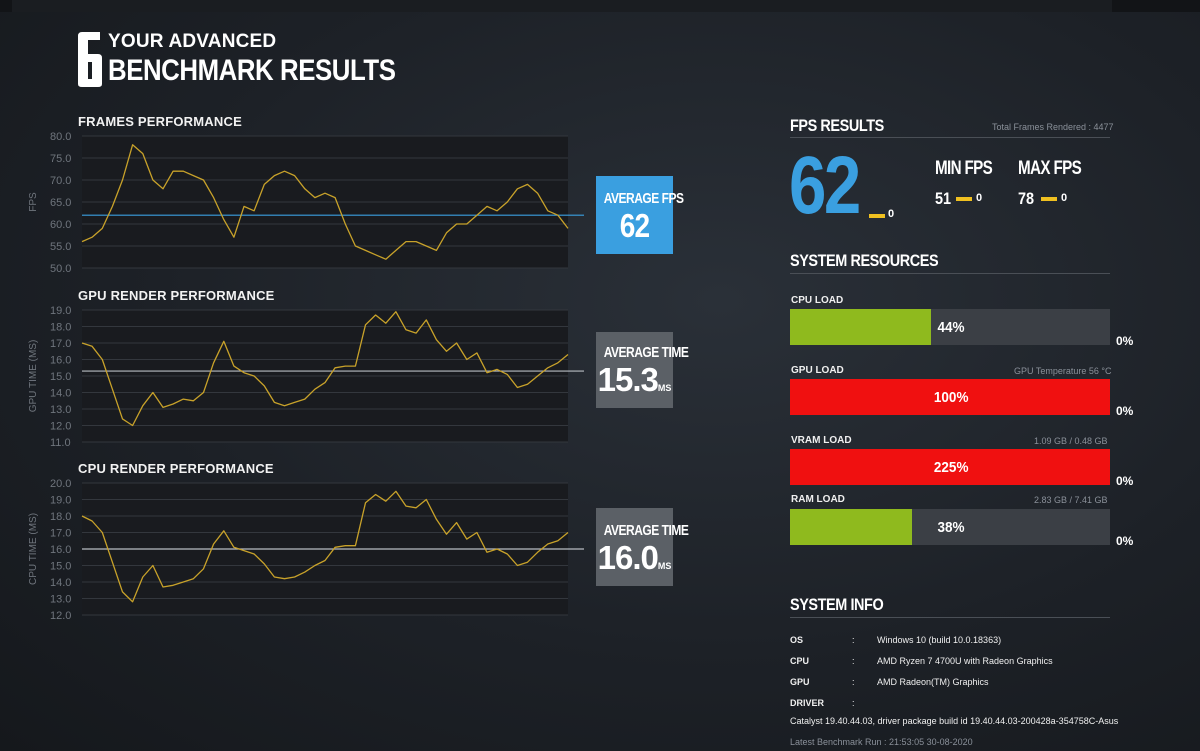 The height and width of the screenshot is (751, 1200). I want to click on y-axis-label: GPU TIME (MS), so click(33, 376).